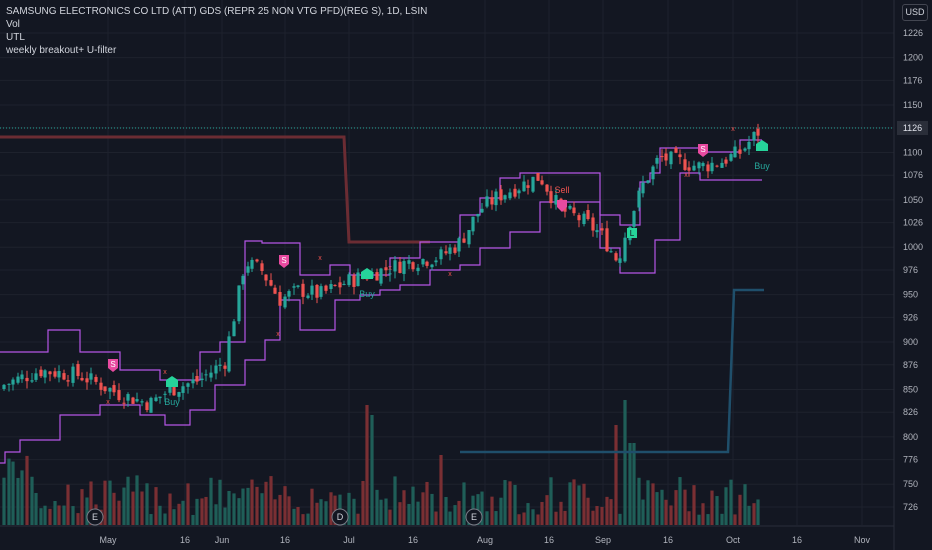  Describe the element at coordinates (733, 129) in the screenshot. I see `cross-marker: x` at that location.